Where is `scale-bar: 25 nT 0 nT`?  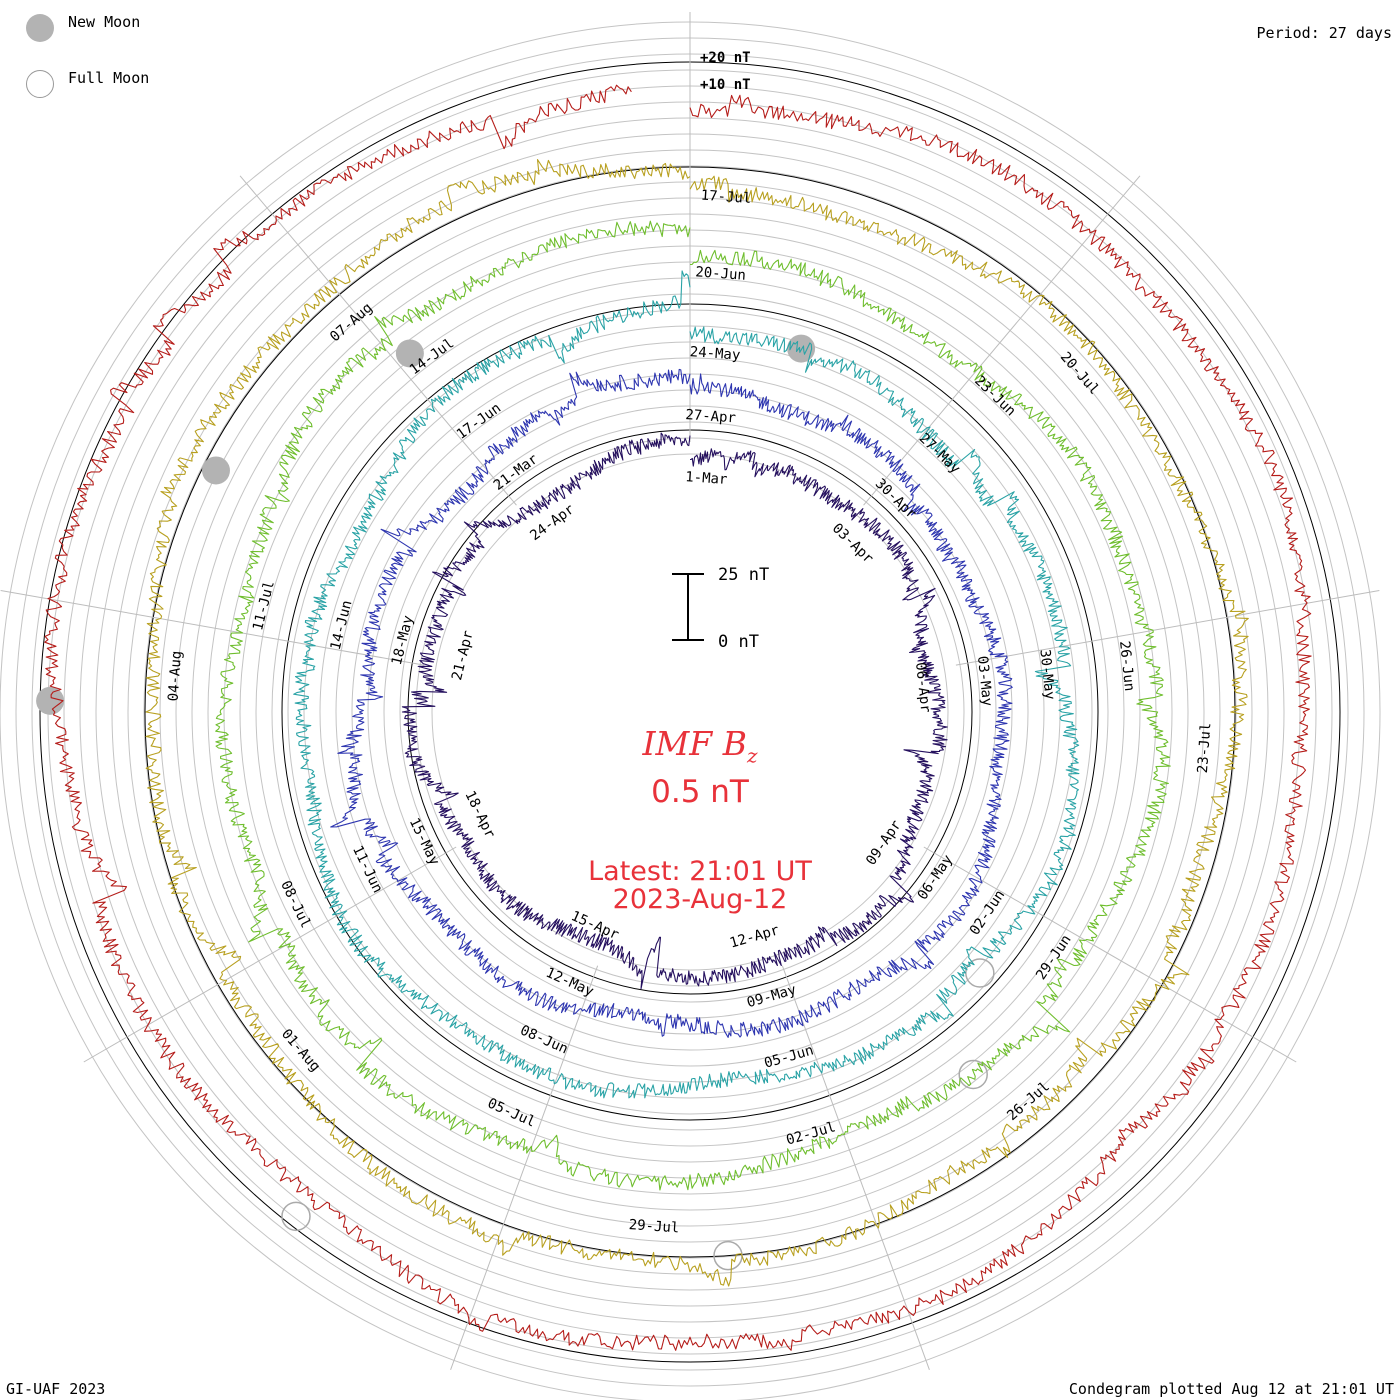 scale-bar: 25 nT 0 nT is located at coordinates (720, 608).